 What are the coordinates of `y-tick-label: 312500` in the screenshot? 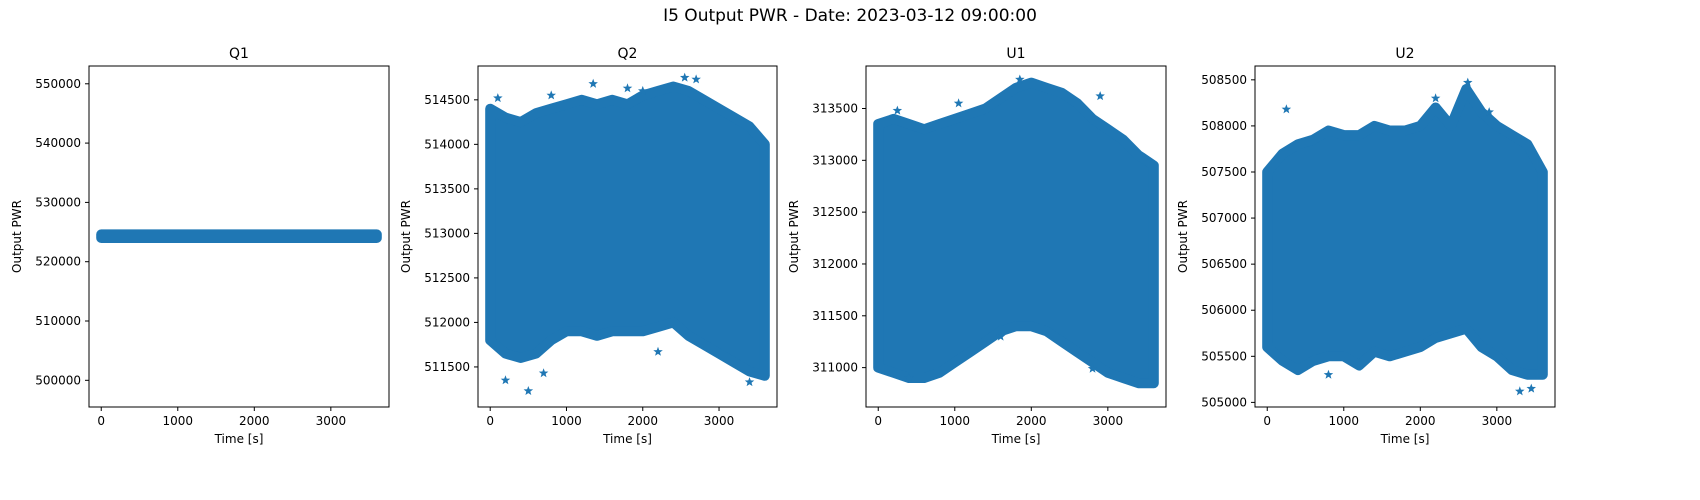 It's located at (835, 212).